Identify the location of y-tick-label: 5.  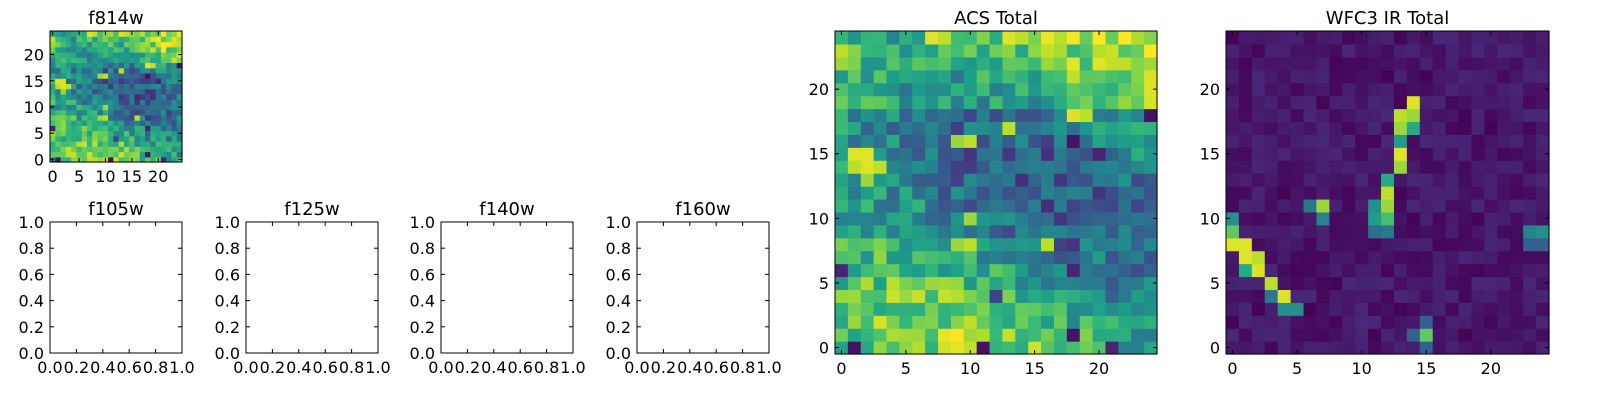
(824, 283).